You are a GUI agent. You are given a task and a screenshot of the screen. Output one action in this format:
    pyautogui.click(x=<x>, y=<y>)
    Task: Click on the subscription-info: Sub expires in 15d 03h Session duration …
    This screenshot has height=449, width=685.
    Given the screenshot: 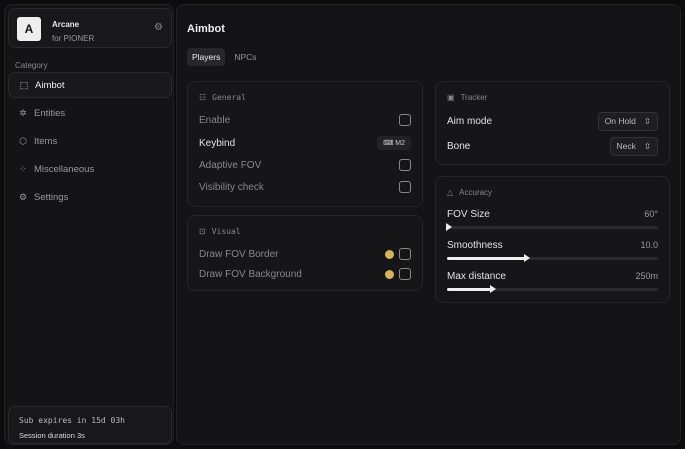 What is the action you would take?
    pyautogui.click(x=90, y=425)
    